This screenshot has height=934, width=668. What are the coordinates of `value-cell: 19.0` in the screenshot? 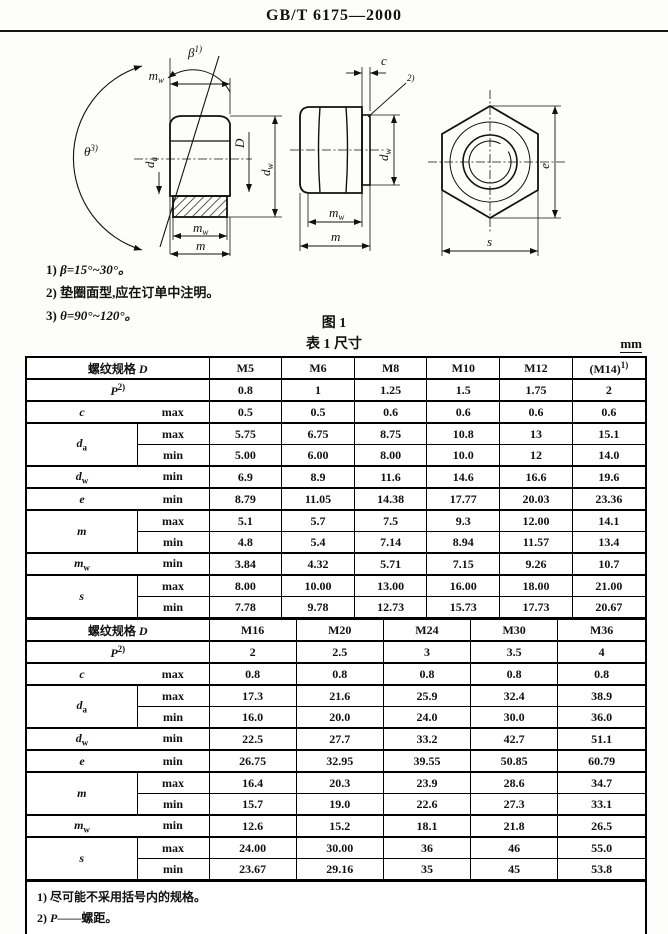 It's located at (339, 804).